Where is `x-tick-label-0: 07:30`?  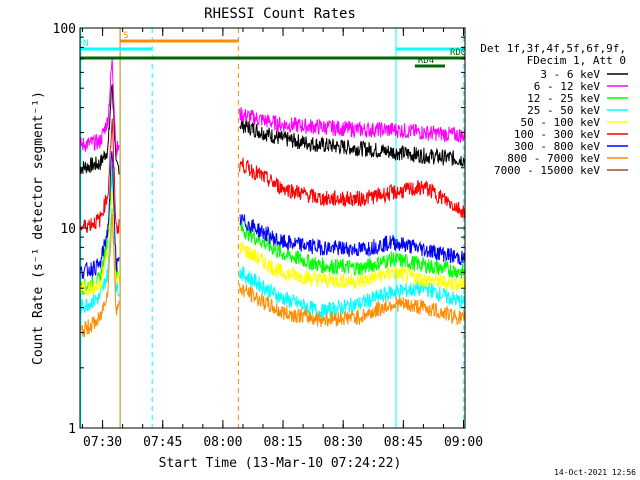 x-tick-label-0: 07:30 is located at coordinates (102, 442).